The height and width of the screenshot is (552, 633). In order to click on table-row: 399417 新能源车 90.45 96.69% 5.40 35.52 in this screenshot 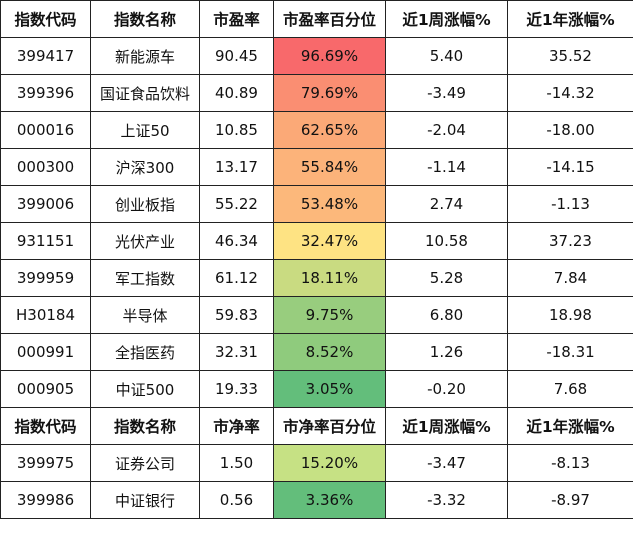, I will do `click(316, 56)`.